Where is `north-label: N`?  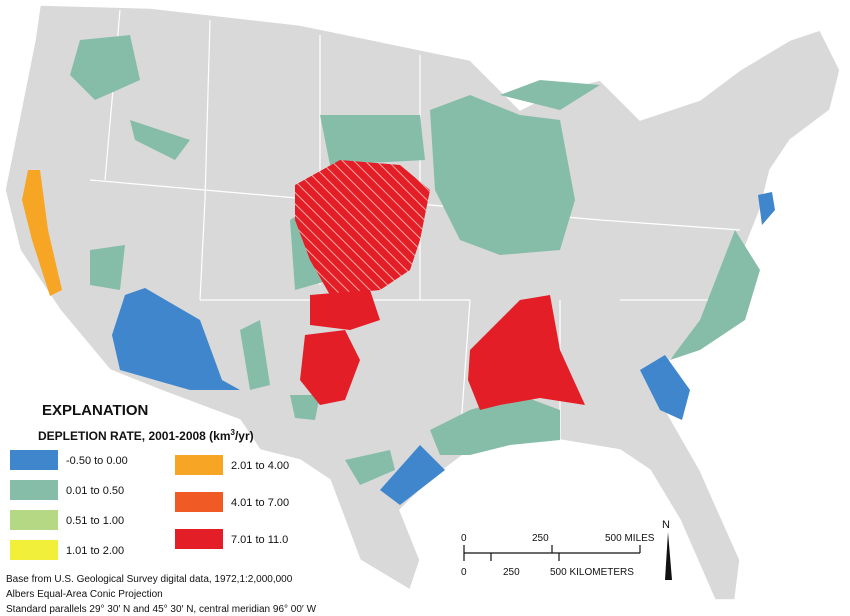 north-label: N is located at coordinates (666, 525).